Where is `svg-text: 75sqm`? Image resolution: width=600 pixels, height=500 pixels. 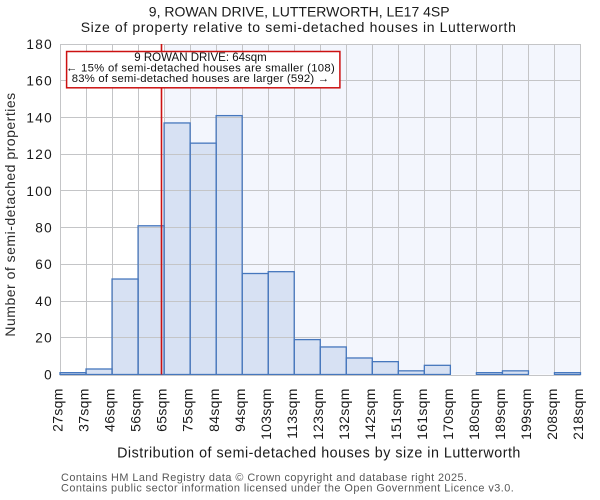
svg-text: 75sqm is located at coordinates (188, 410).